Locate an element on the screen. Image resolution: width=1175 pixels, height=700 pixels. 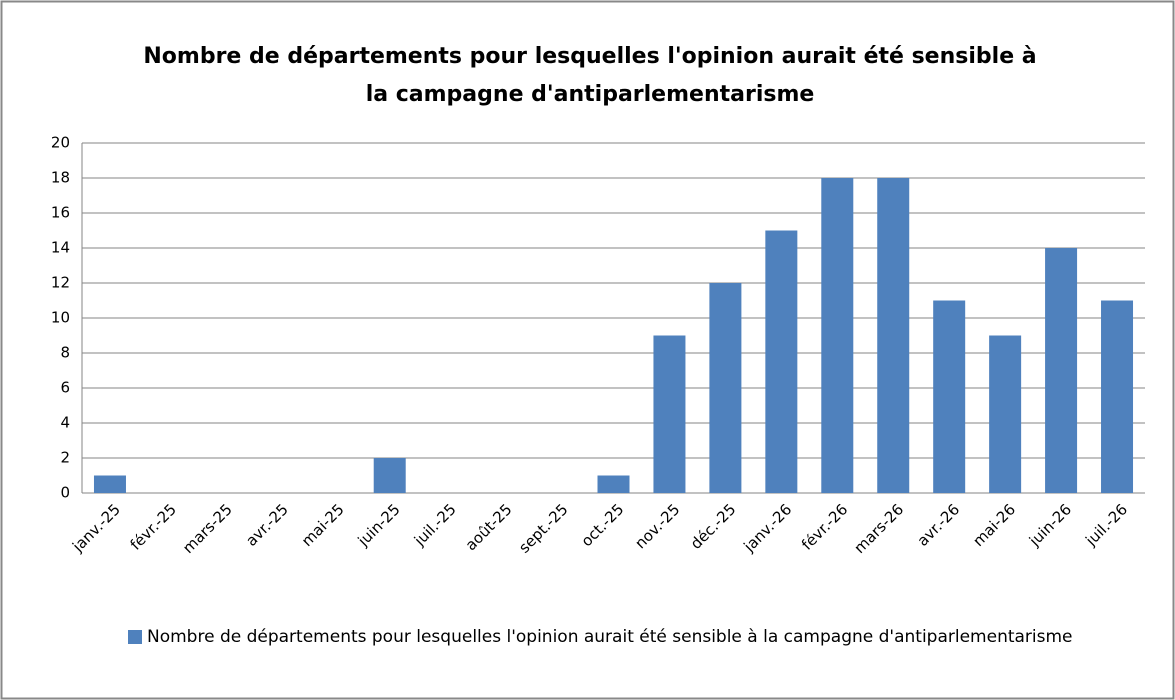
y-tick-label: 4 is located at coordinates (65, 423).